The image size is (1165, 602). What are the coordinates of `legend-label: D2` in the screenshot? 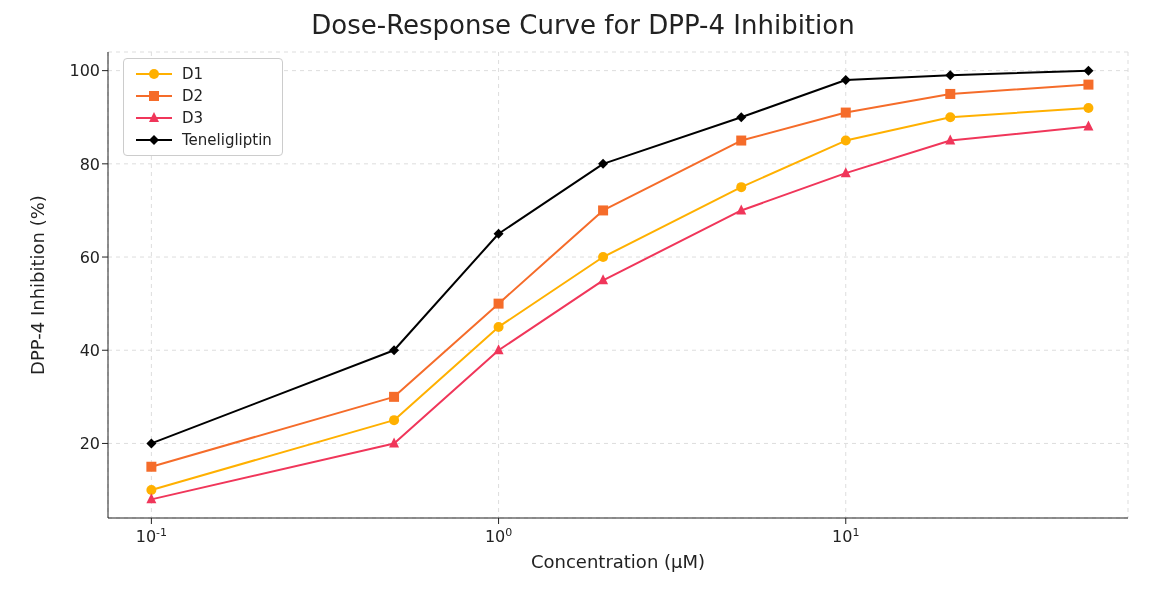 It's located at (193, 96).